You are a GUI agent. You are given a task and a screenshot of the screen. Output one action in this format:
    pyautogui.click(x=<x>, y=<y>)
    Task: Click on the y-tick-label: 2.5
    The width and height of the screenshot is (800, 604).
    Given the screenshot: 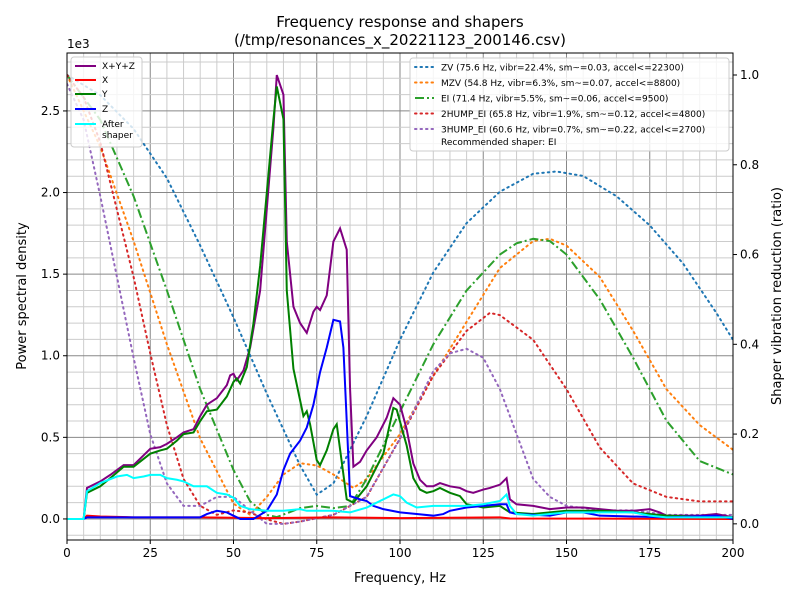 What is the action you would take?
    pyautogui.click(x=50, y=111)
    